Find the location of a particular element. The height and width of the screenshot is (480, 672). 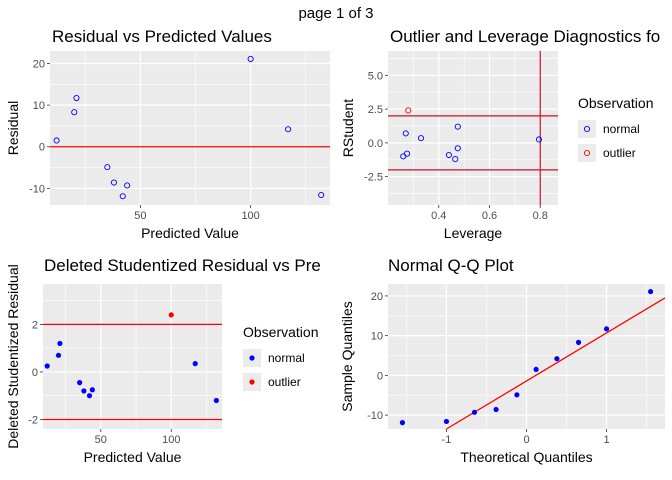

y-tick-label: -2 is located at coordinates (33, 420).